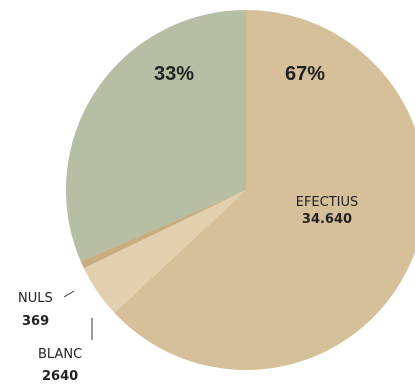 Image resolution: width=415 pixels, height=384 pixels. Describe the element at coordinates (35, 298) in the screenshot. I see `slice-label-nuls: NULS` at that location.